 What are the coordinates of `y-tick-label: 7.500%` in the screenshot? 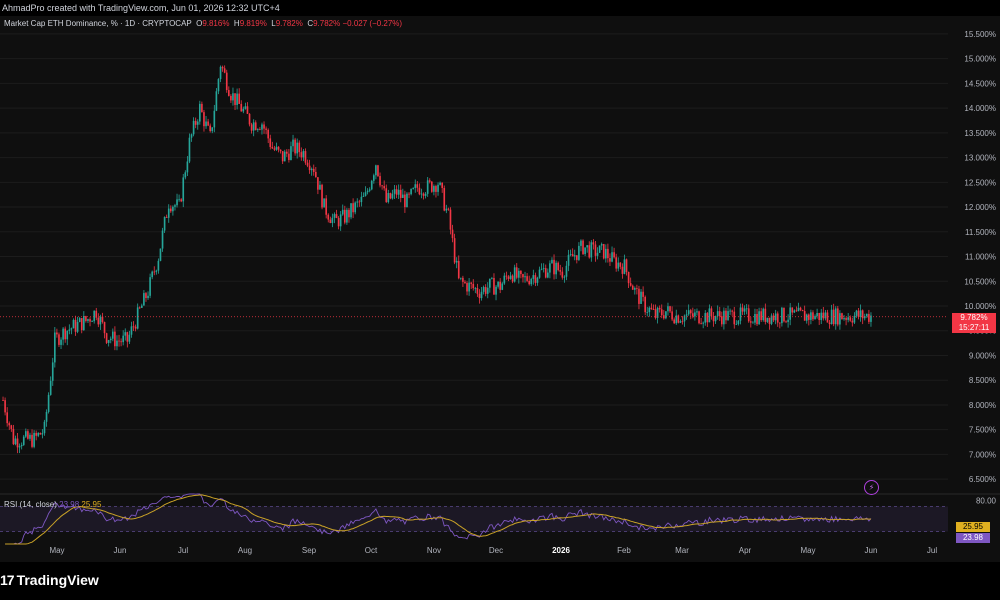 It's located at (982, 430).